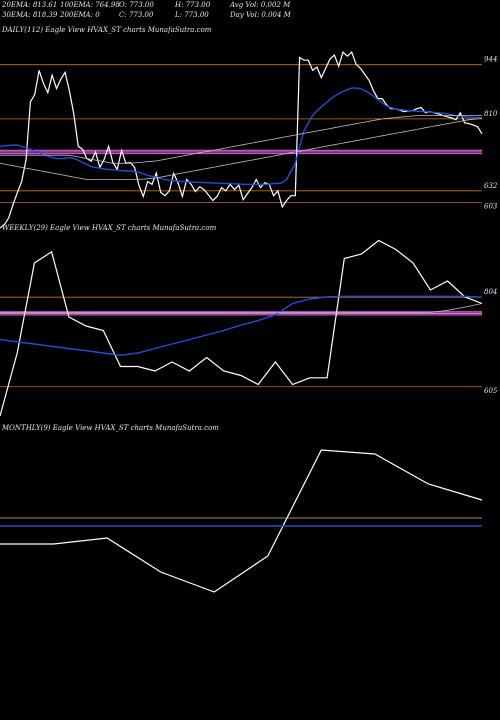 This screenshot has height=720, width=500. I want to click on y-tick-label: 603, so click(491, 207).